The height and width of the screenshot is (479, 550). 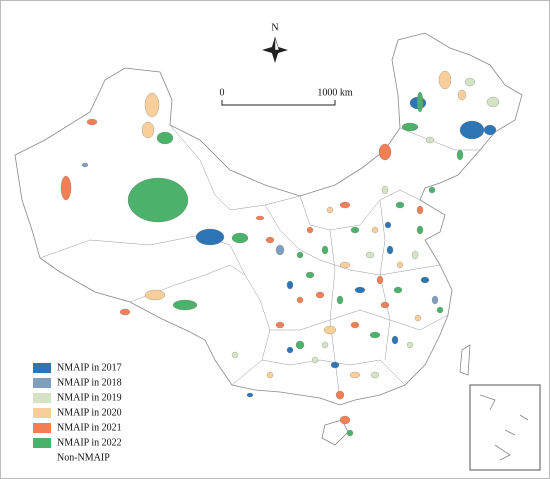 I want to click on legend-label: Non-NMAIP, so click(x=83, y=457).